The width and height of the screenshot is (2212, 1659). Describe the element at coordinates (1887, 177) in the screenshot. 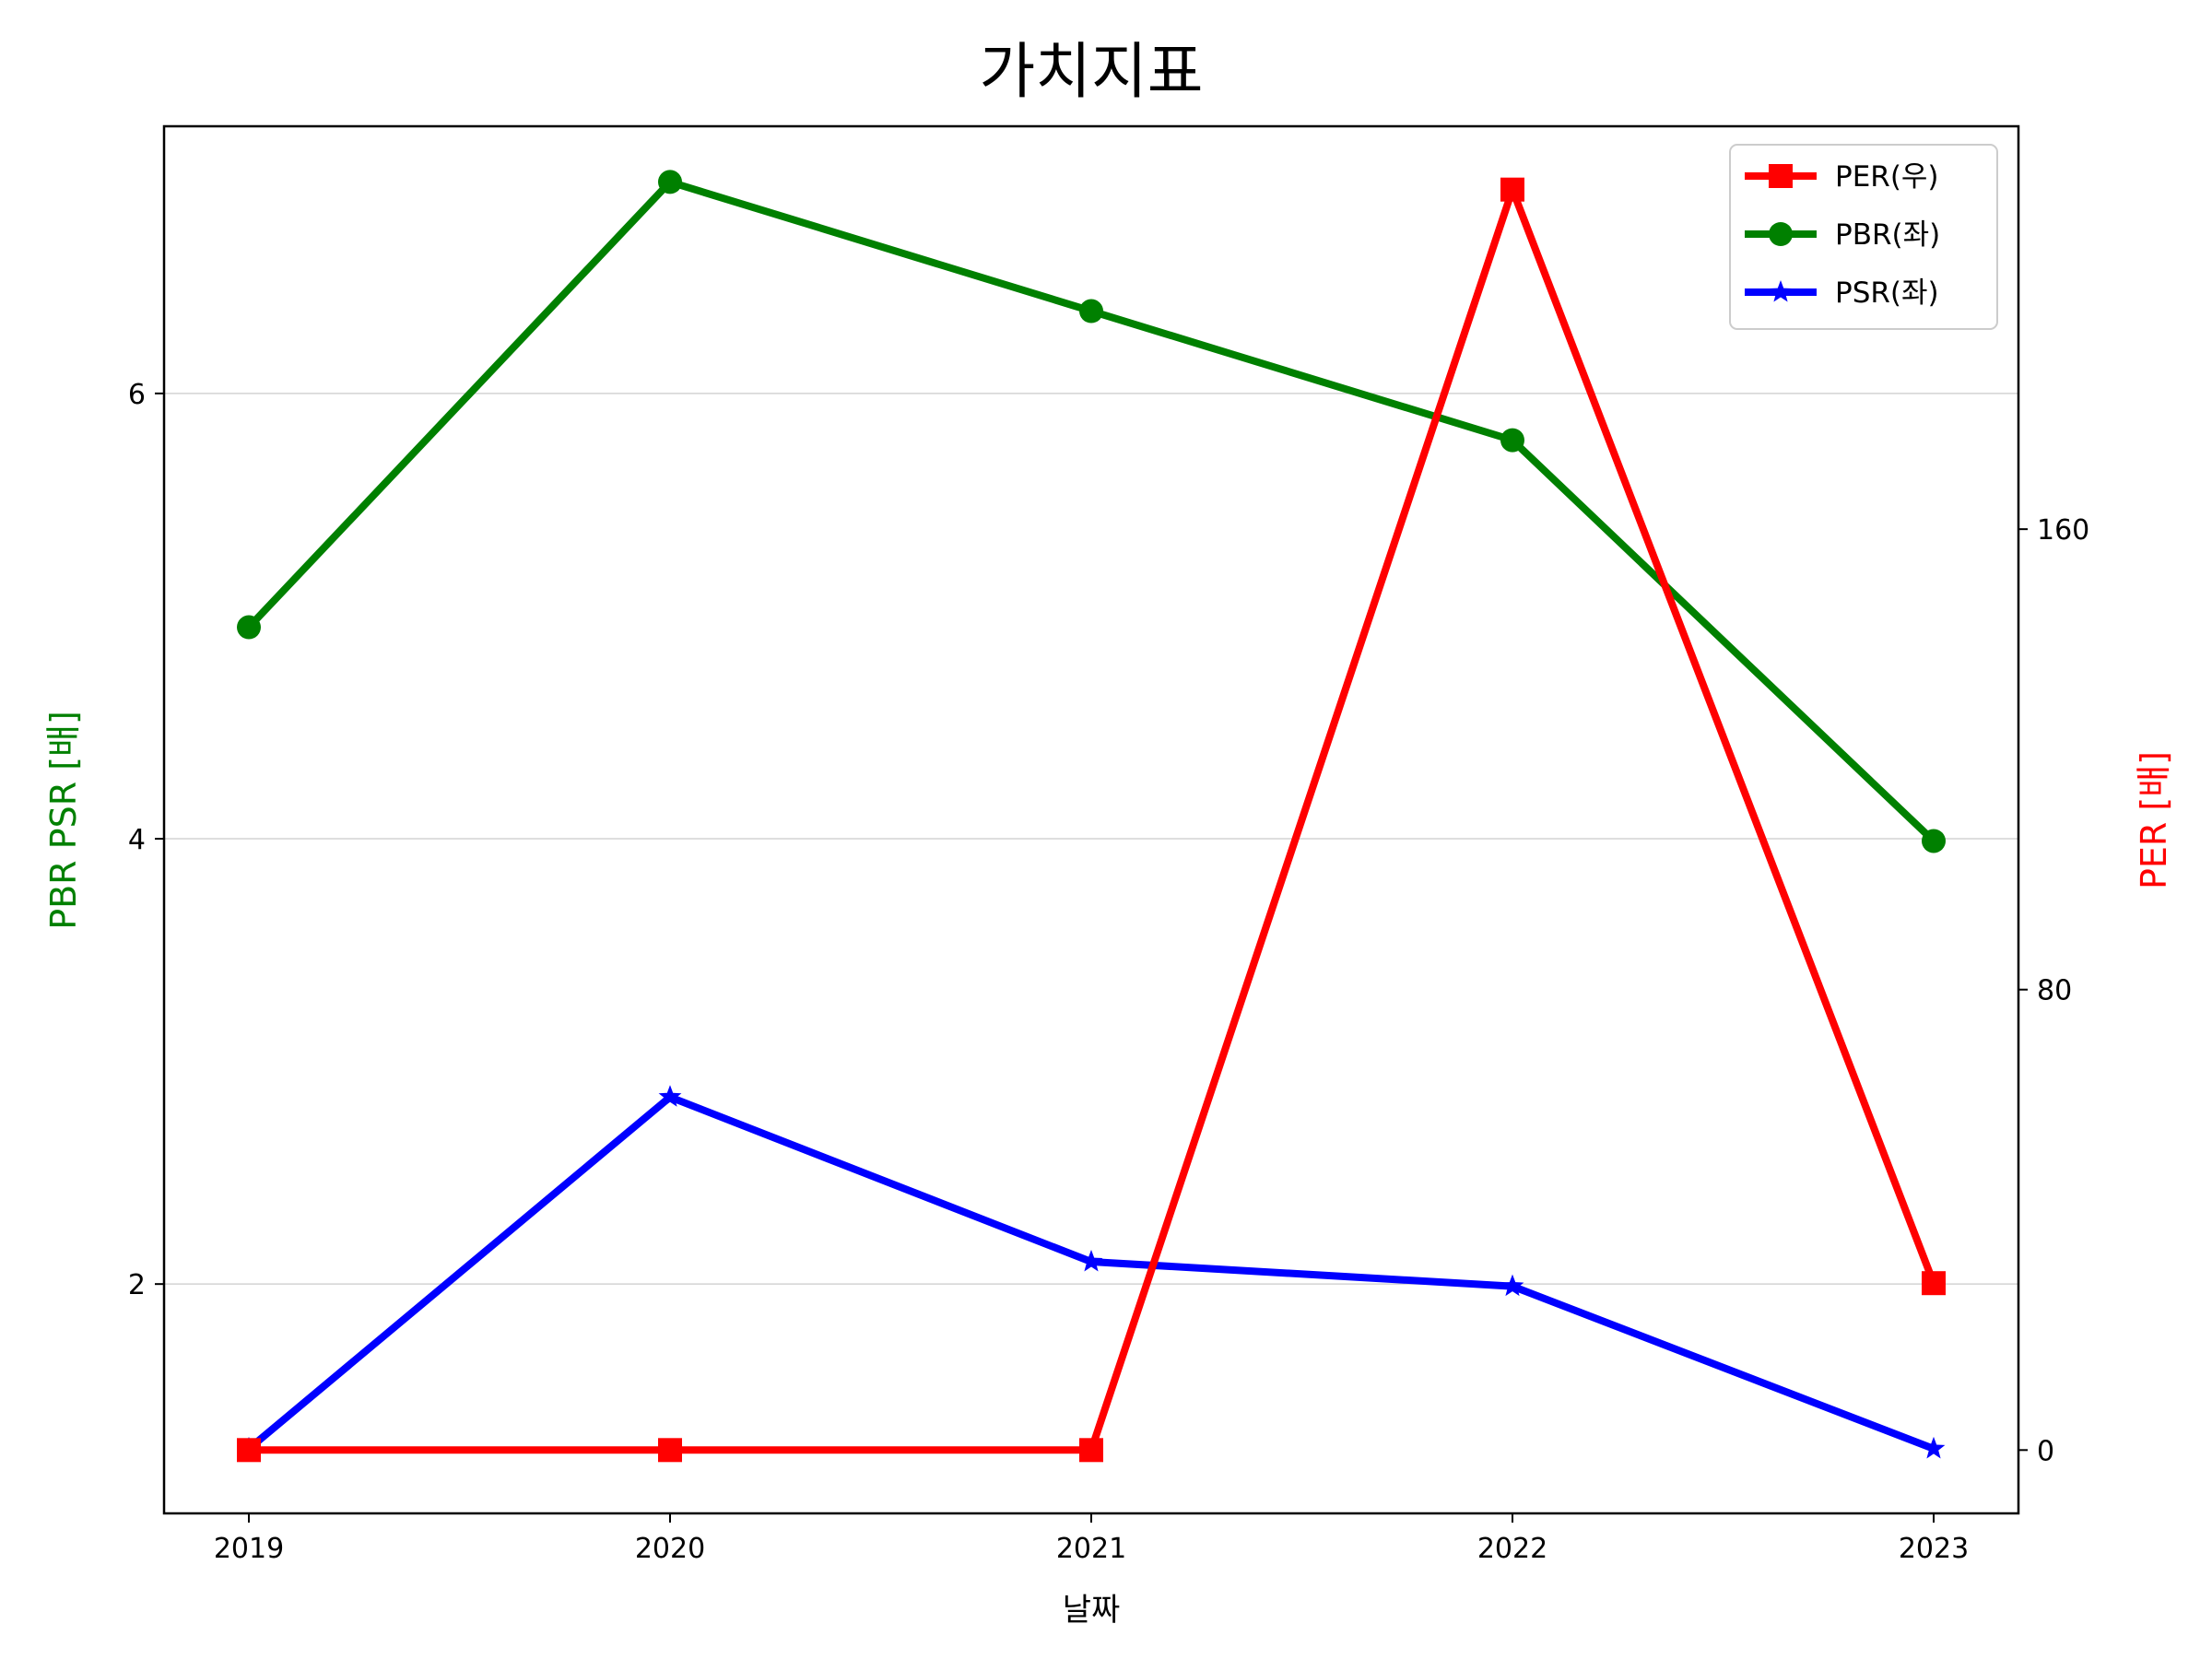

I see `legend-label: PER(우)` at that location.